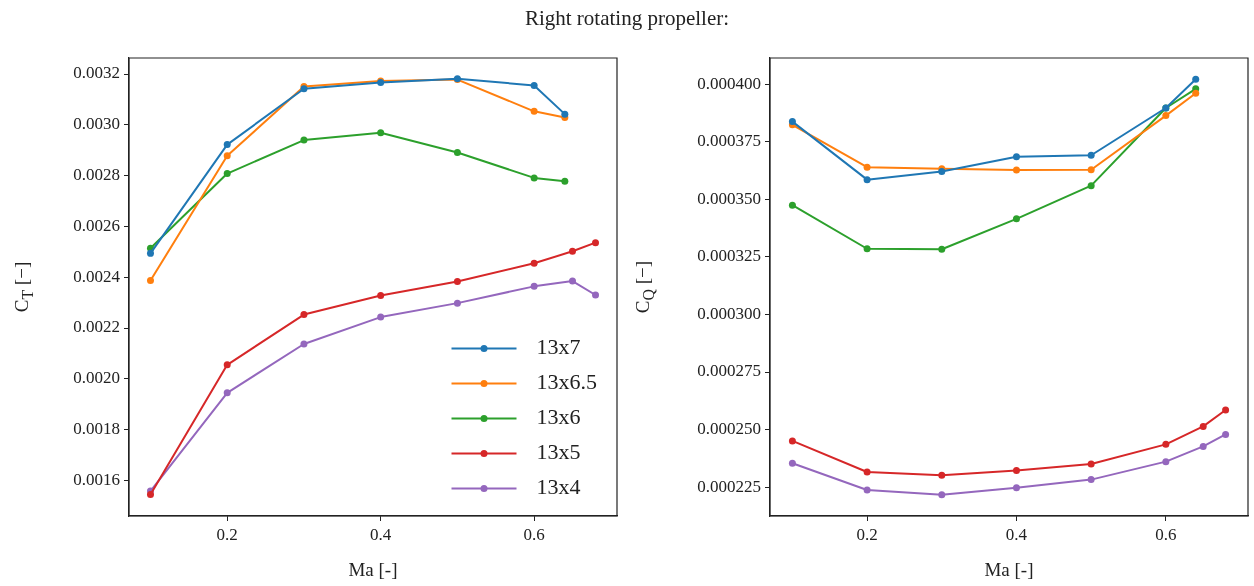 The height and width of the screenshot is (586, 1254). What do you see at coordinates (729, 486) in the screenshot?
I see `y-tick-label: 0.000225` at bounding box center [729, 486].